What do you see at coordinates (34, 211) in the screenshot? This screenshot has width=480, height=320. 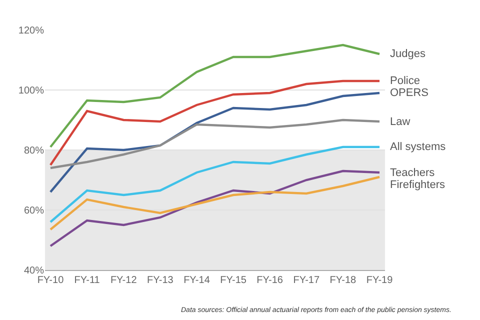 I see `y-tick-label: 60%` at bounding box center [34, 211].